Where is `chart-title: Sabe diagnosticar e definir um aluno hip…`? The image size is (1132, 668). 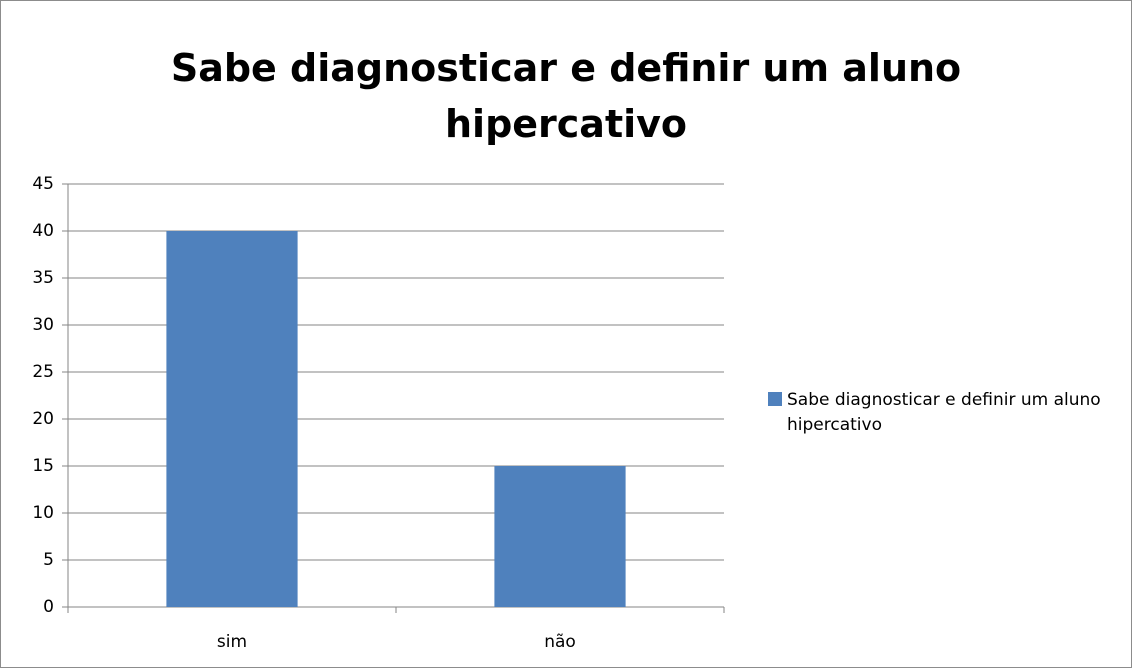
chart-title: Sabe diagnosticar e definir um aluno hip… is located at coordinates (566, 96).